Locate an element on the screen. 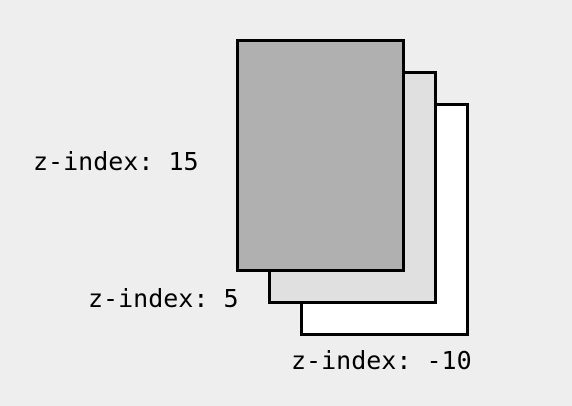  label-z-index-15: z-index: 15 is located at coordinates (116, 161).